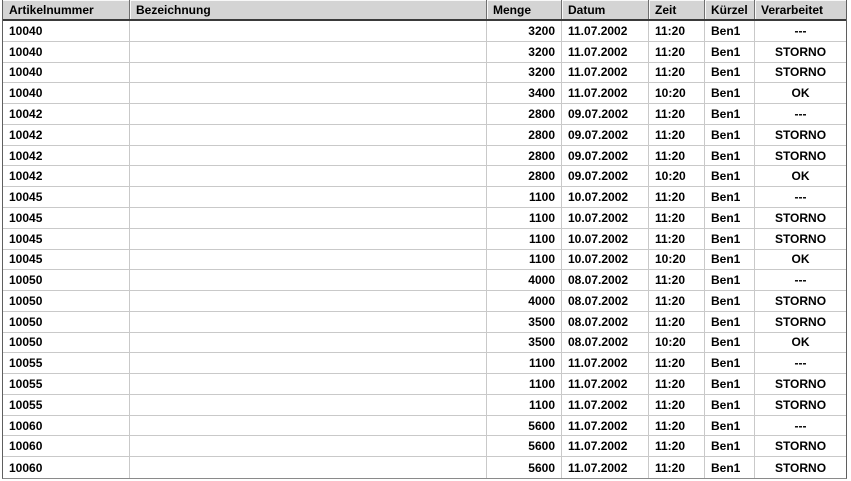 The height and width of the screenshot is (481, 851). What do you see at coordinates (26, 404) in the screenshot?
I see `cell-artikelnummer: 10055` at bounding box center [26, 404].